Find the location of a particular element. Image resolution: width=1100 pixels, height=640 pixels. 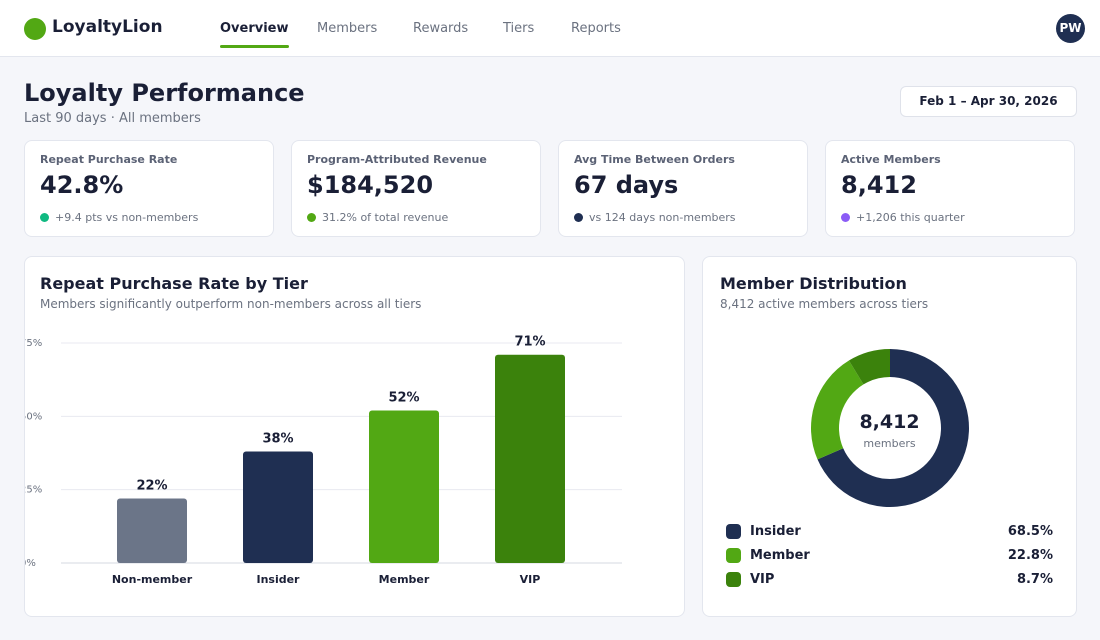

tab-tiers: Tiers is located at coordinates (519, 28).